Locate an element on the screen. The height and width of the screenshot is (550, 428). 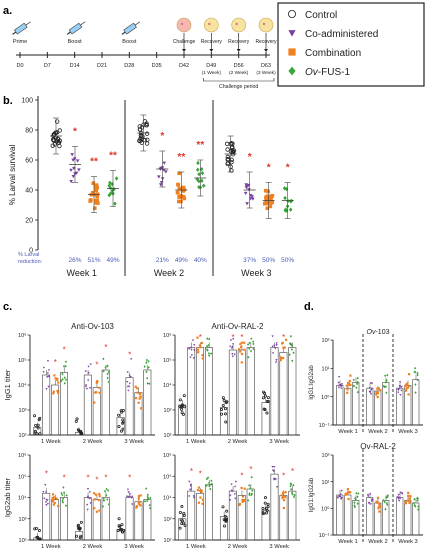
y-tick-label: 10⁶ is located at coordinates (167, 335).